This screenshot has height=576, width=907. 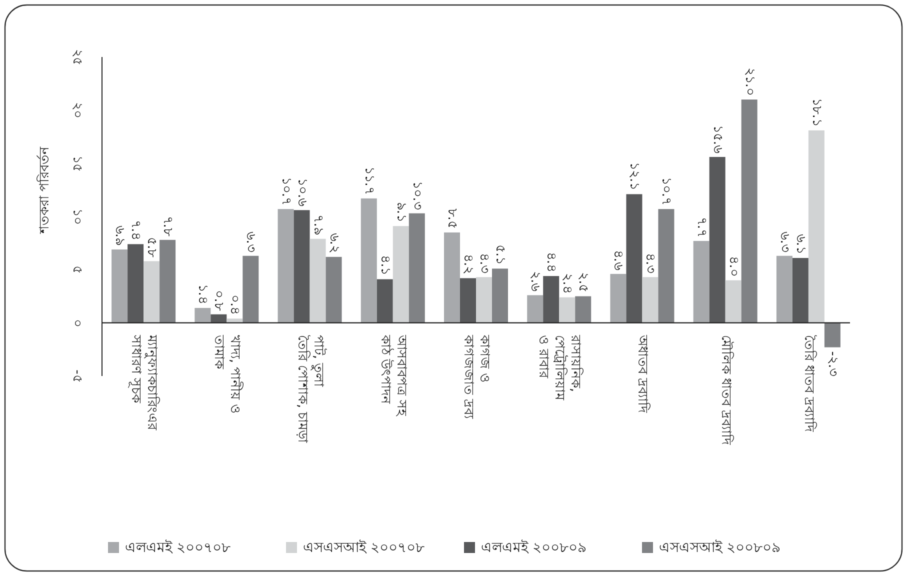 I want to click on y-tick-label: ০, so click(x=77, y=322).